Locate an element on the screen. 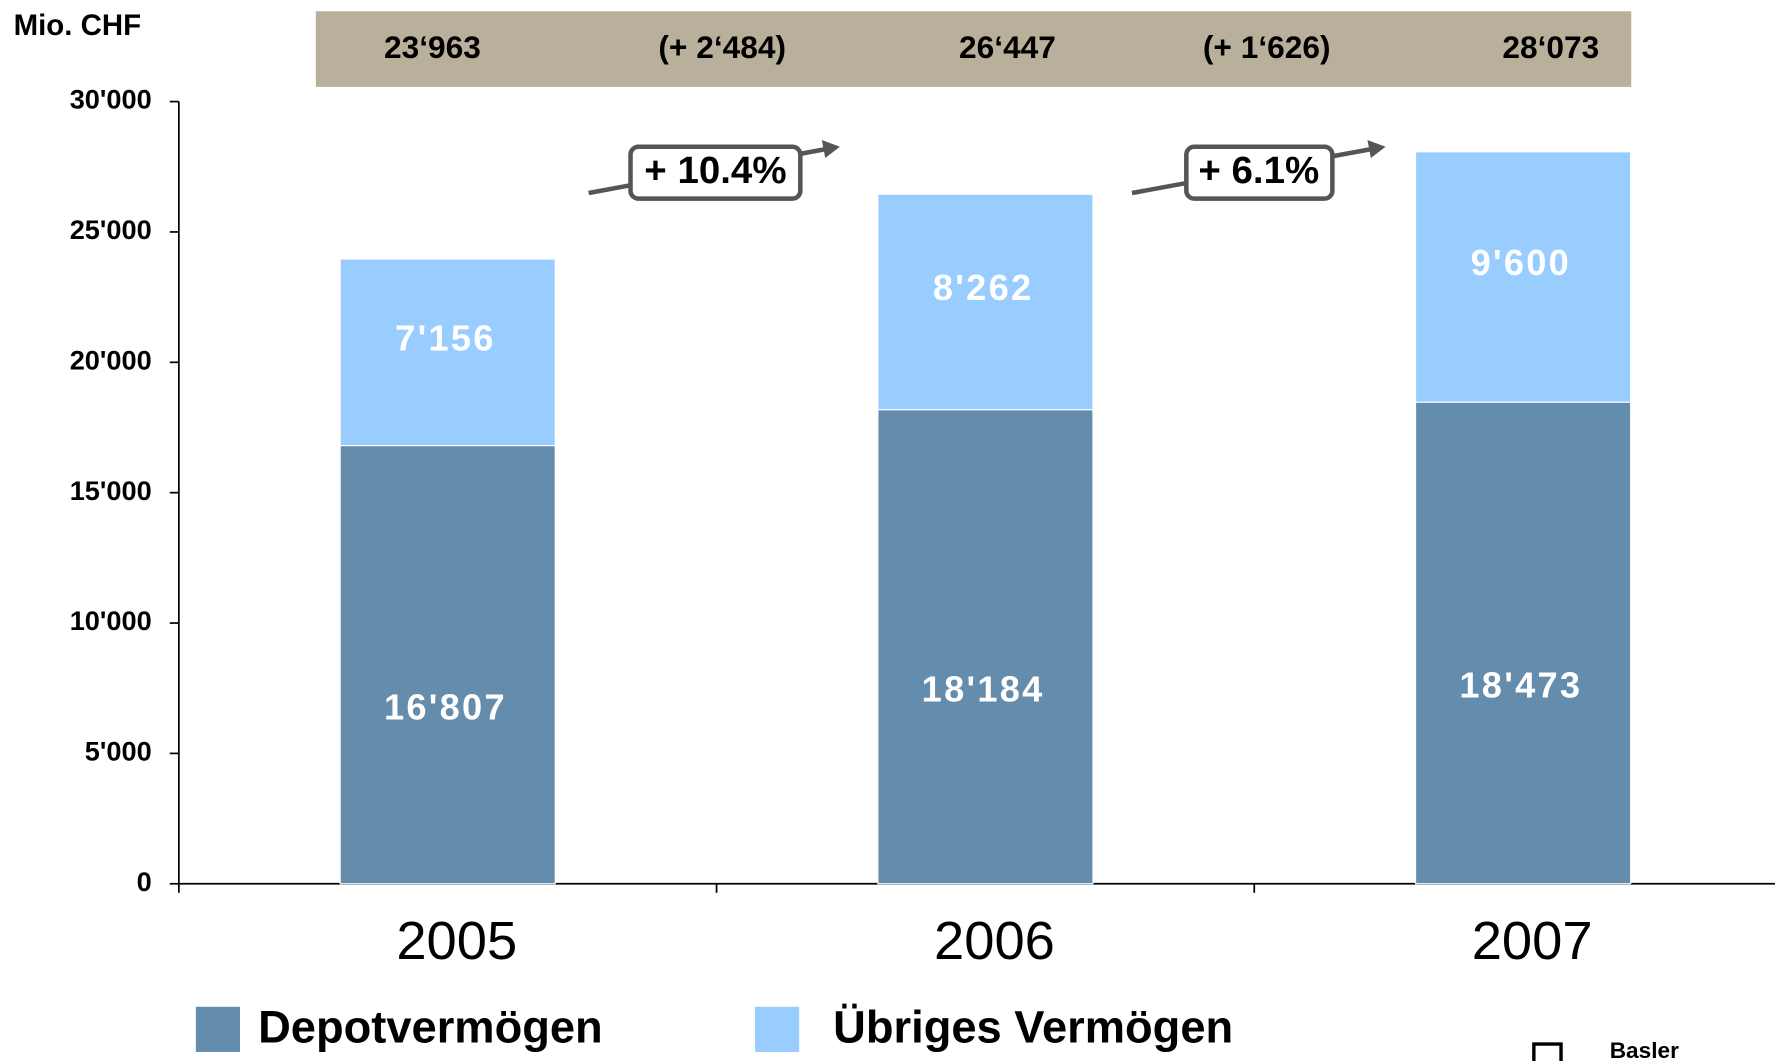 Image resolution: width=1775 pixels, height=1061 pixels. legend-label: Depotvermögen is located at coordinates (430, 1026).